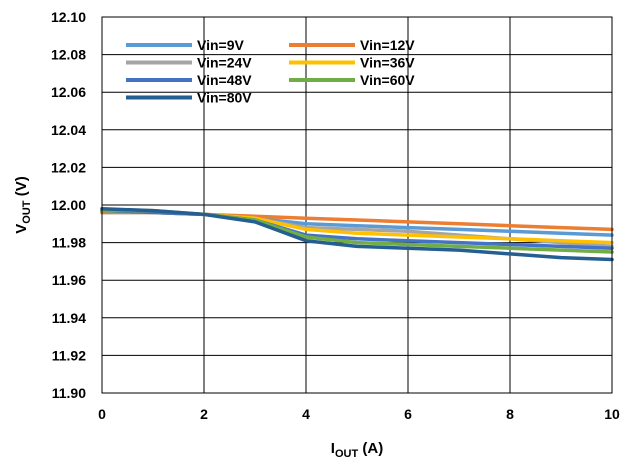  What do you see at coordinates (224, 63) in the screenshot?
I see `legend-label: Vin=24V` at bounding box center [224, 63].